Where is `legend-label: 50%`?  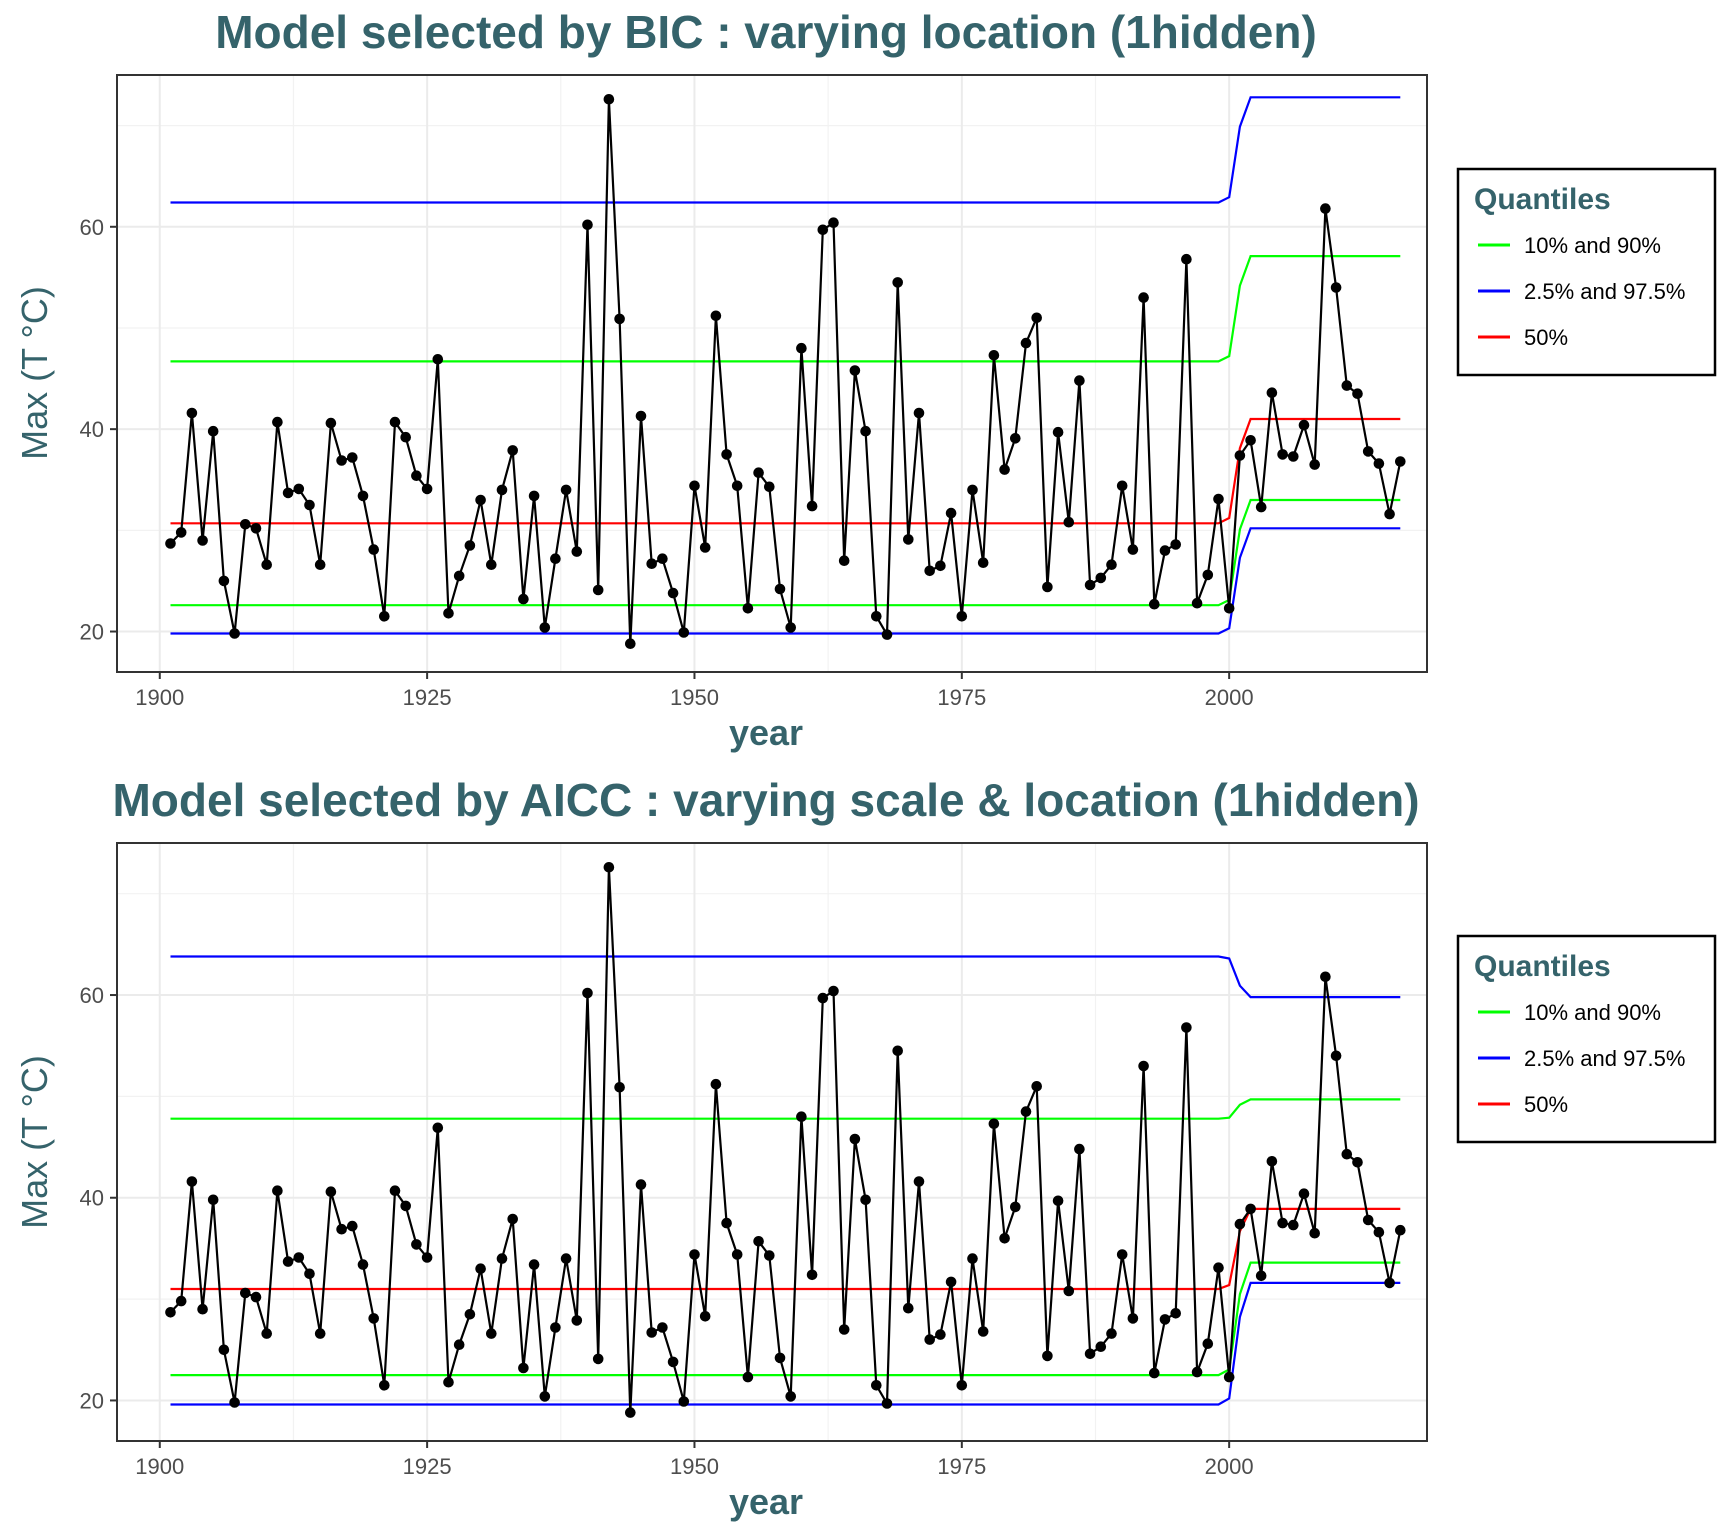
legend-label: 50% is located at coordinates (1546, 1104).